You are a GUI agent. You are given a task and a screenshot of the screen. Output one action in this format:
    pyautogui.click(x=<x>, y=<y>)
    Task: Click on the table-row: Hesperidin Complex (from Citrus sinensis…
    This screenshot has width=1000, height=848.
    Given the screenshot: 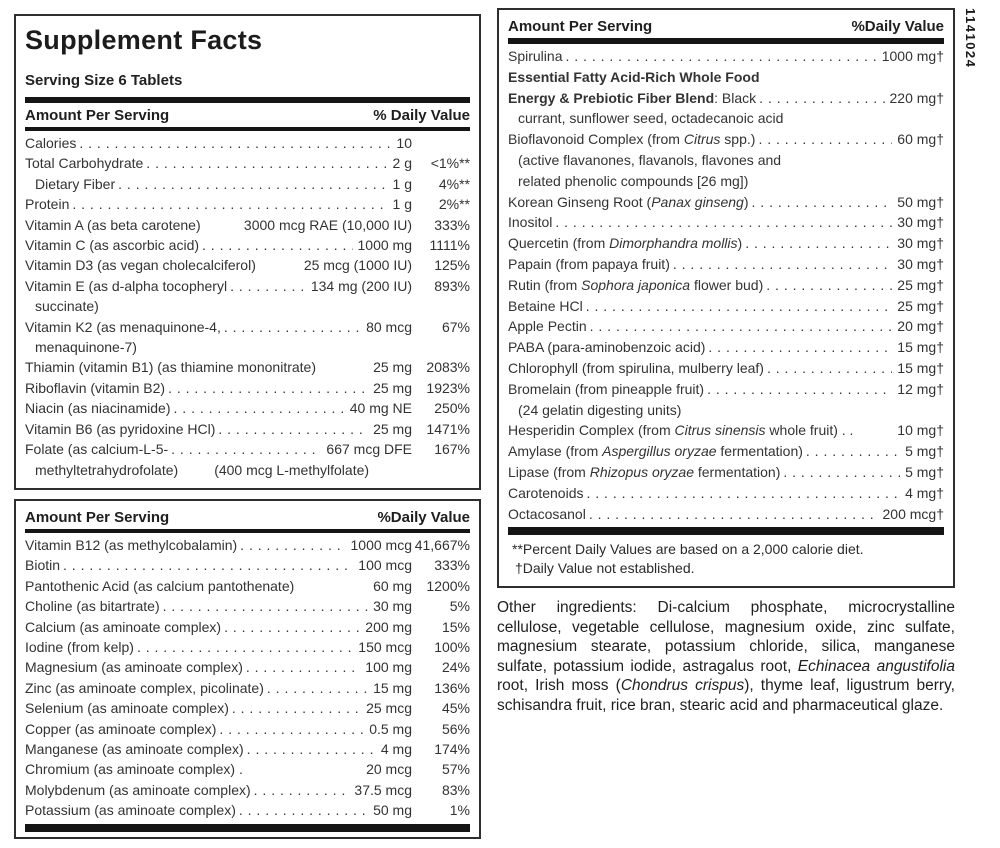 What is the action you would take?
    pyautogui.click(x=726, y=430)
    